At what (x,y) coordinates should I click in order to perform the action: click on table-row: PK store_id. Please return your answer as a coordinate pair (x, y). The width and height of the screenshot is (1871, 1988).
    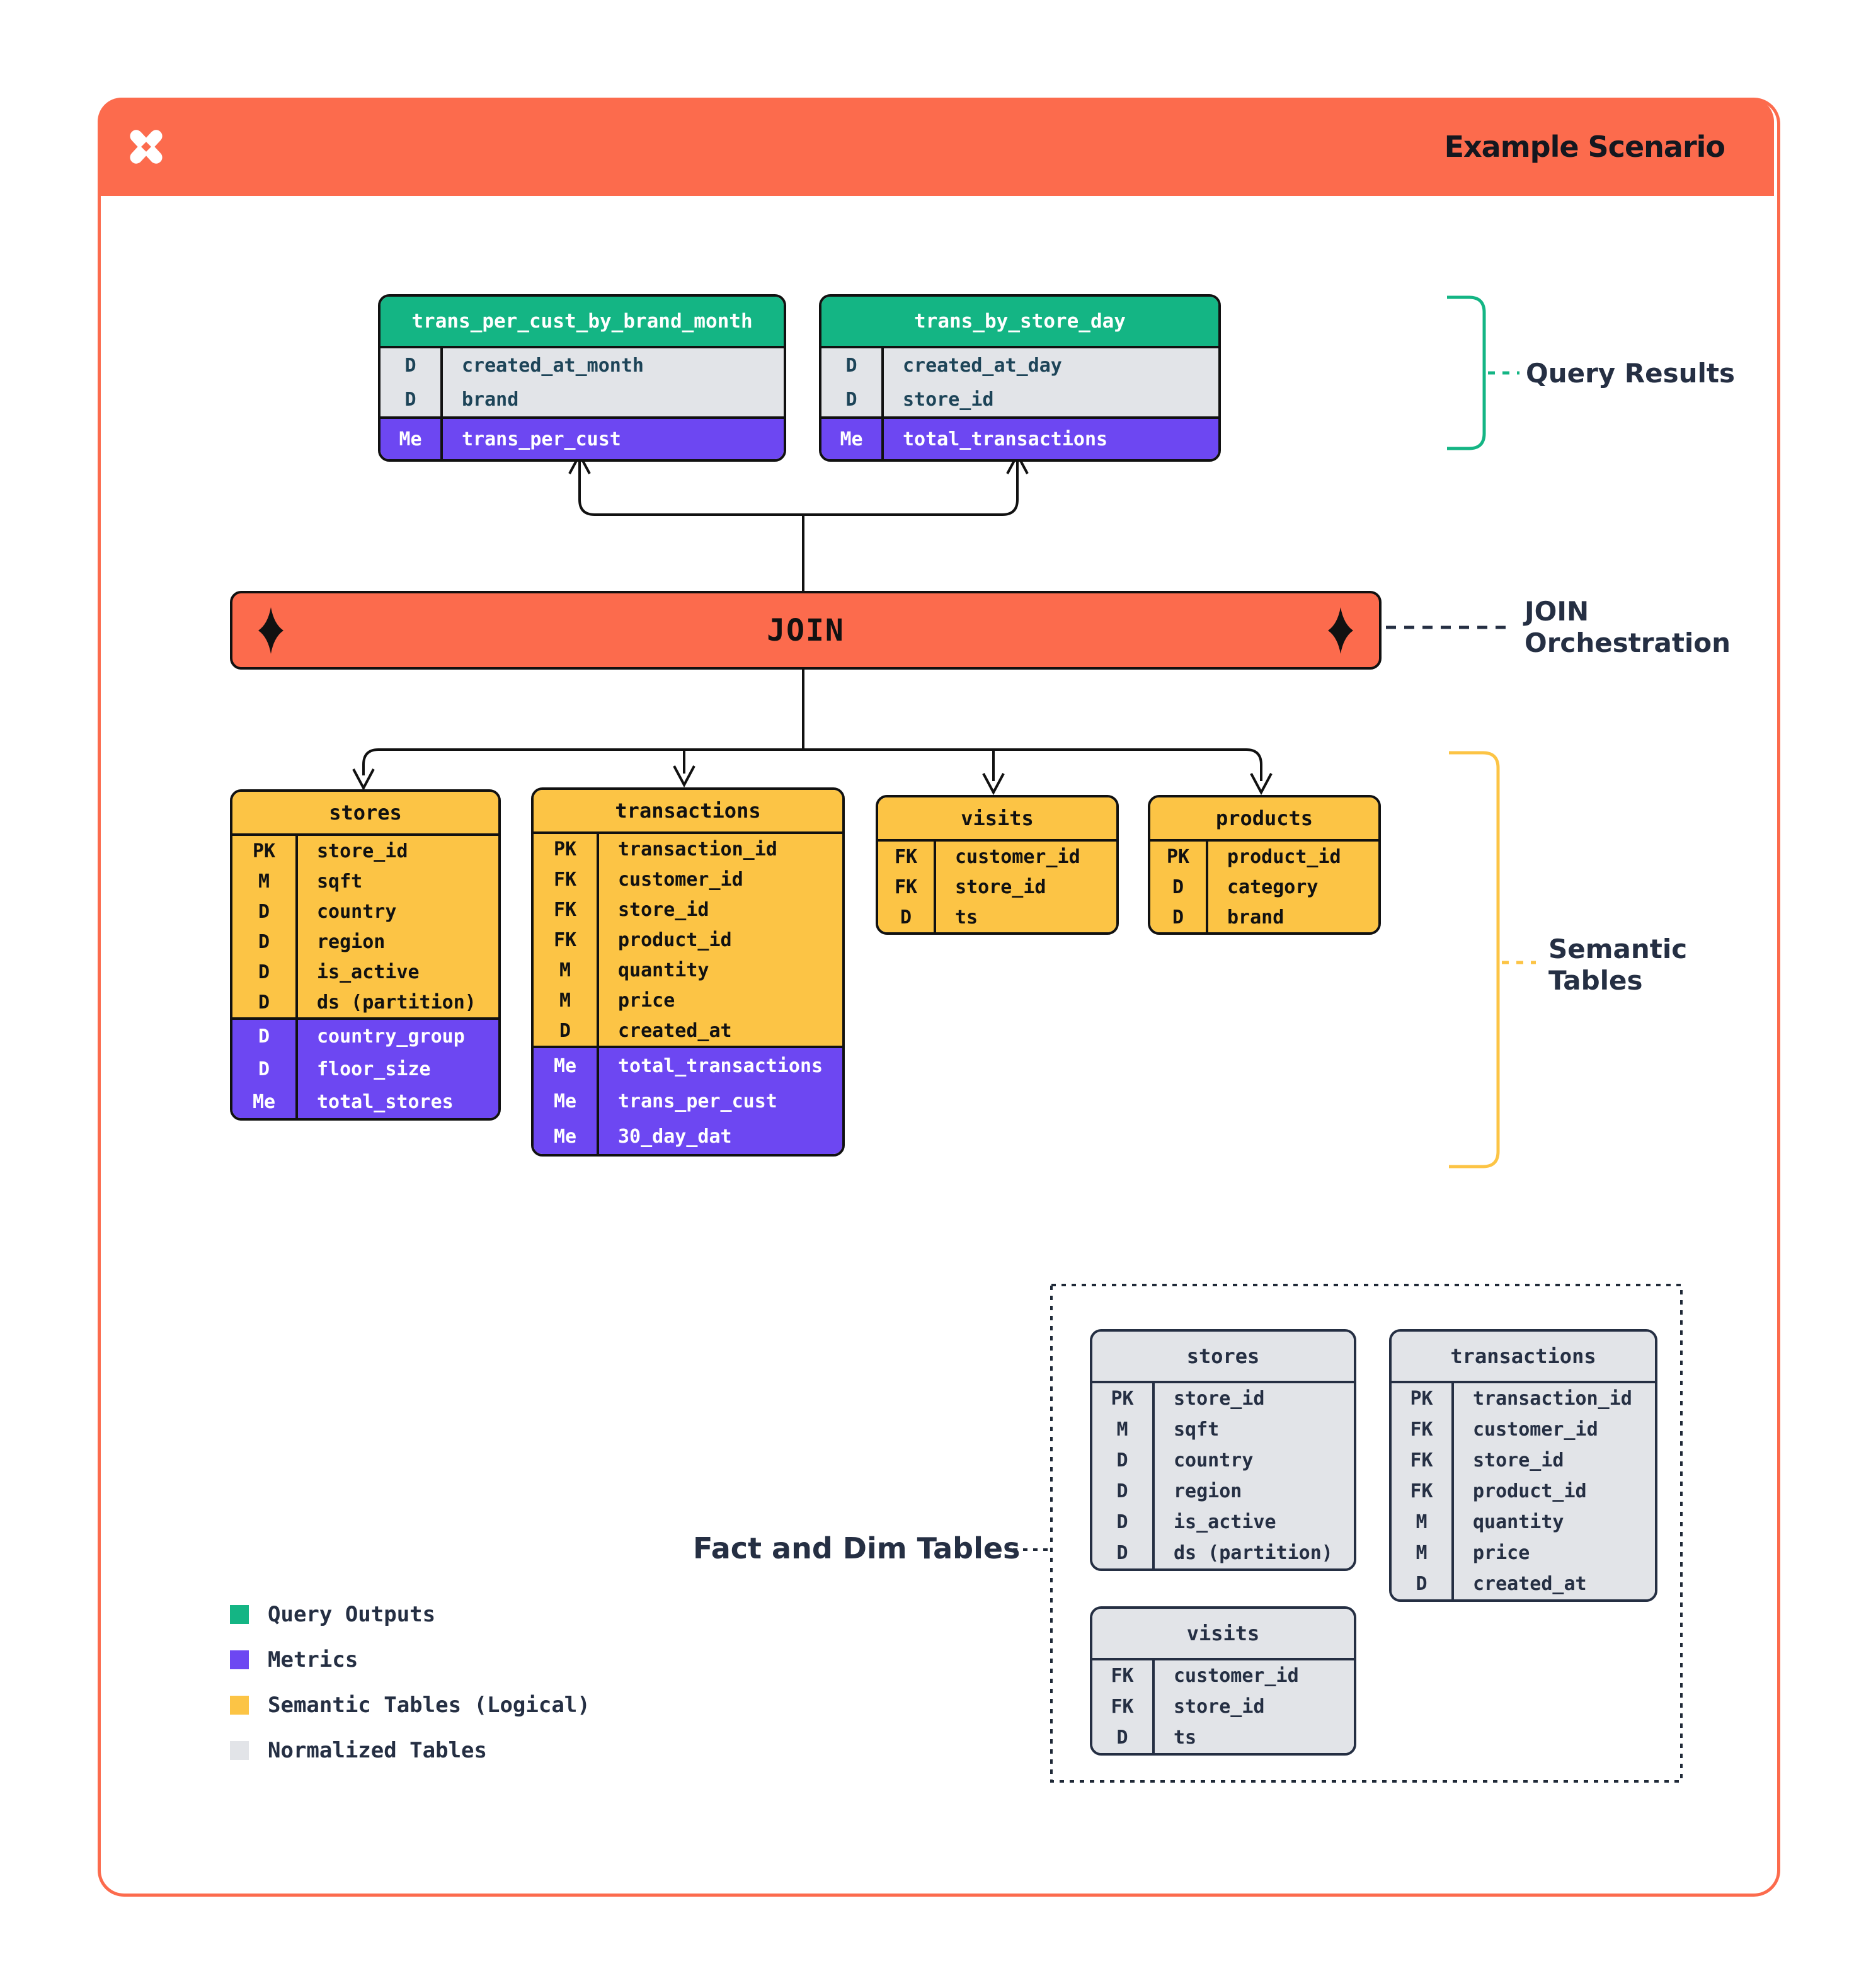
    Looking at the image, I should click on (365, 851).